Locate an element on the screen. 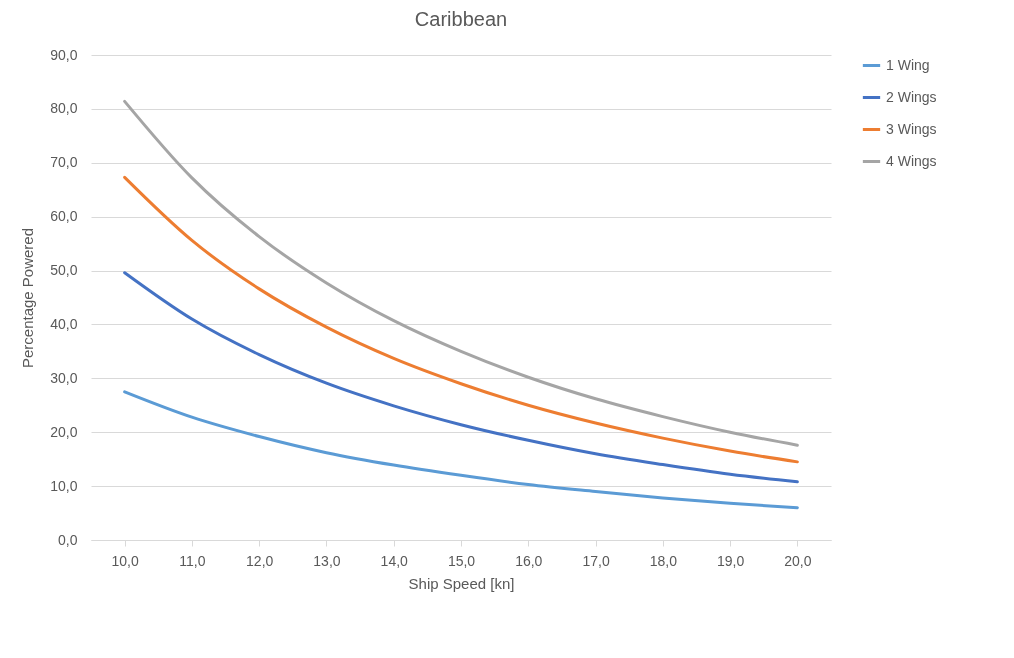 This screenshot has height=658, width=1014. y-tick-label: 60,0 is located at coordinates (64, 216).